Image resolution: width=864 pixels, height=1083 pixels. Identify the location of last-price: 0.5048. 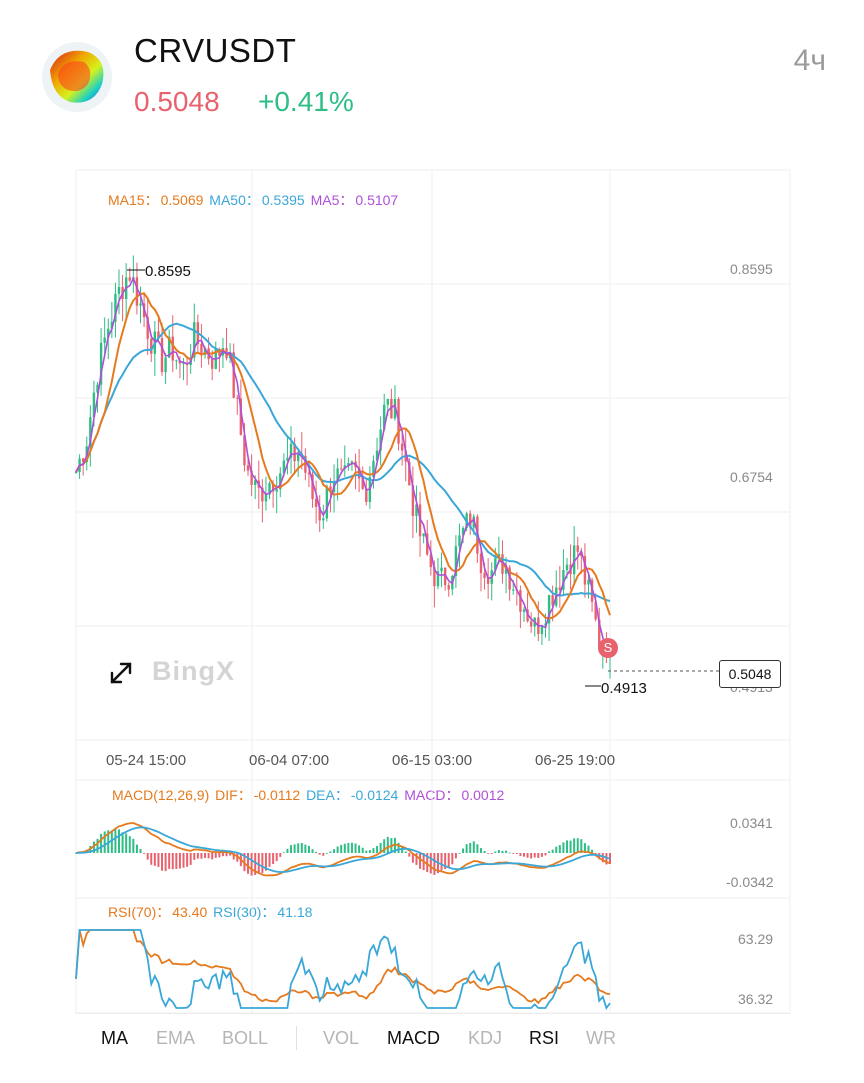
(177, 101).